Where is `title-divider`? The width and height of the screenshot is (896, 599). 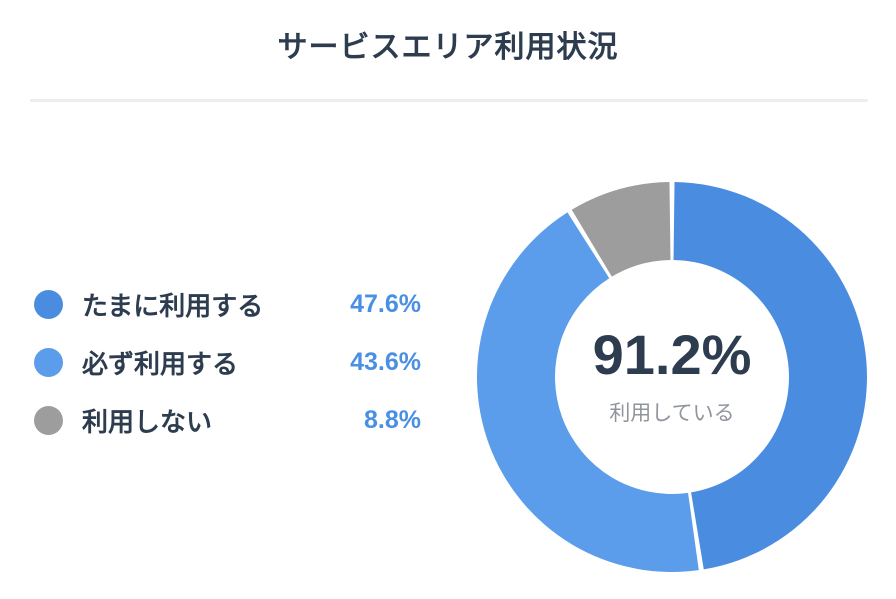 title-divider is located at coordinates (449, 100).